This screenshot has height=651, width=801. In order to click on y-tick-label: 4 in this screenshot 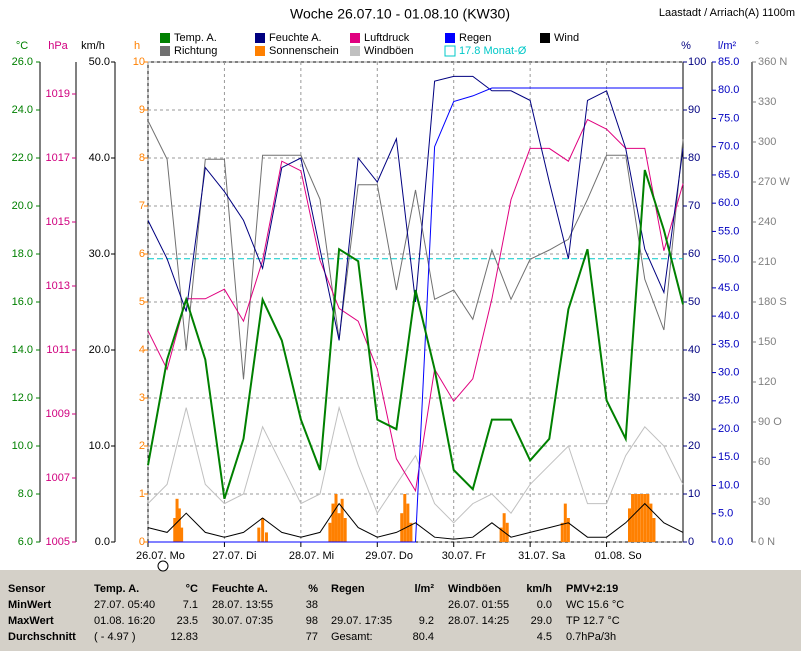, I will do `click(142, 350)`.